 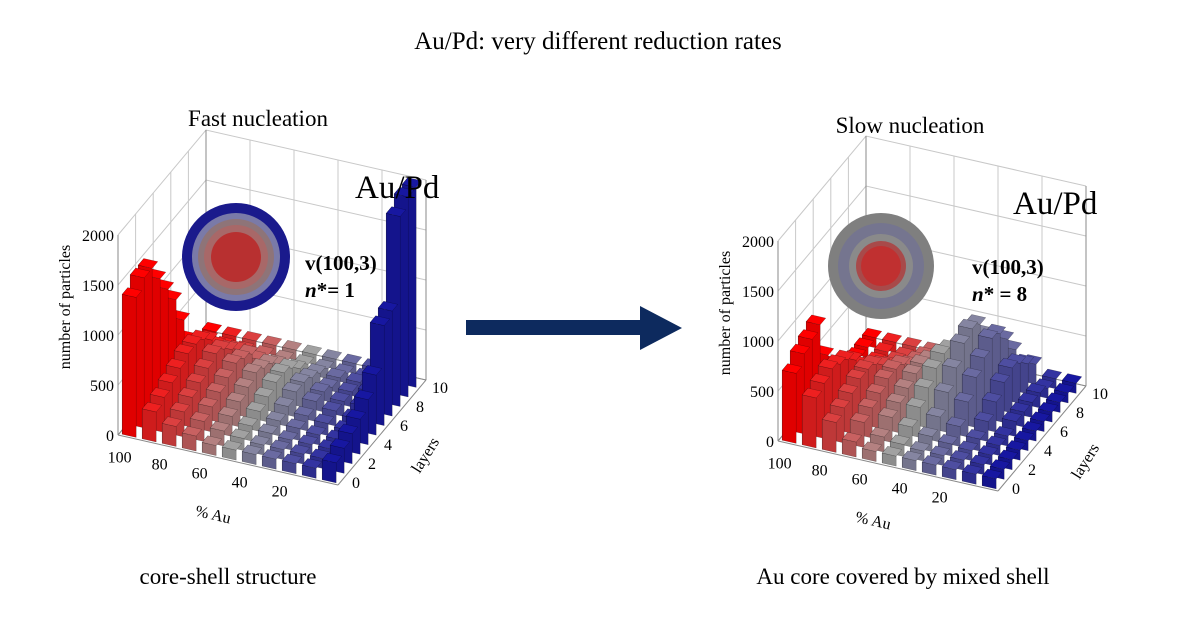 I want to click on z-tick-label: 2000, so click(x=758, y=242).